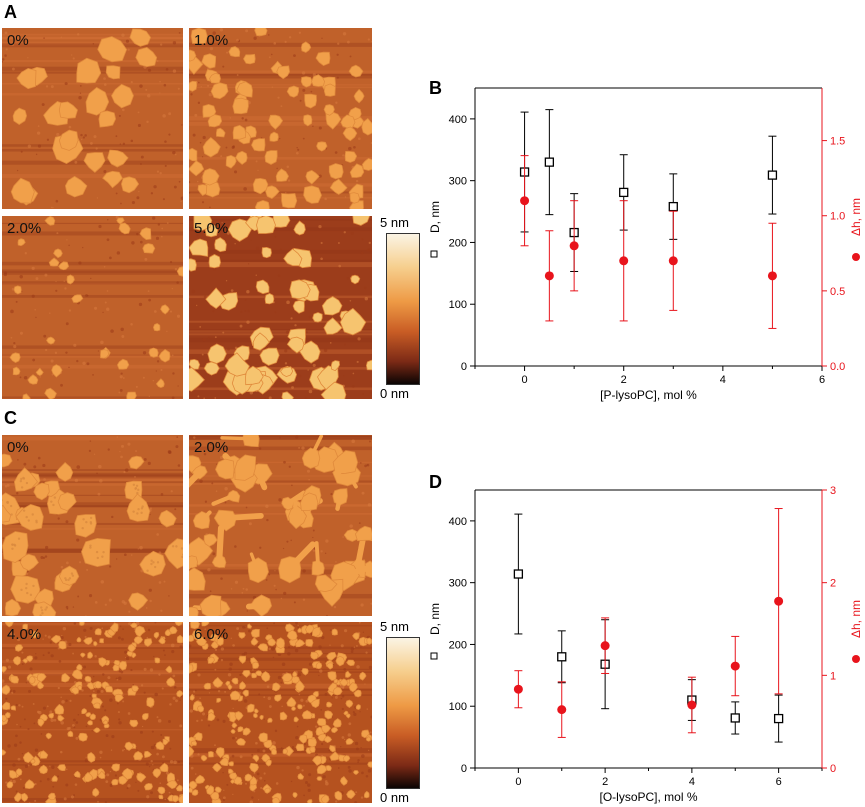 This screenshot has width=865, height=807. I want to click on panel-letter-b: B, so click(435, 88).